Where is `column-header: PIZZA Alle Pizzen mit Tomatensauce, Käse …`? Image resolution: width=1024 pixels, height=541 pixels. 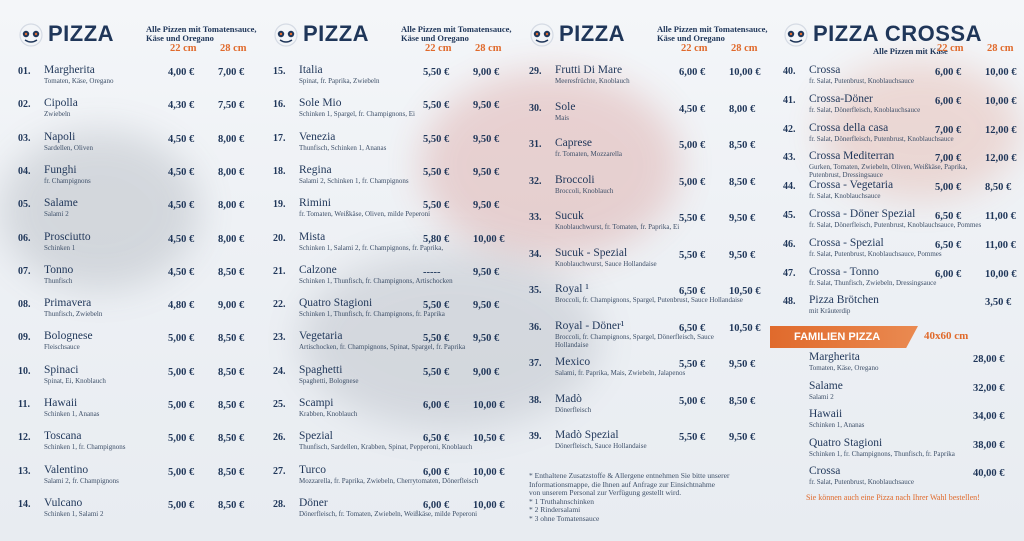
column-header: PIZZA Alle Pizzen mit Tomatensauce, Käse … is located at coordinates (138, 44).